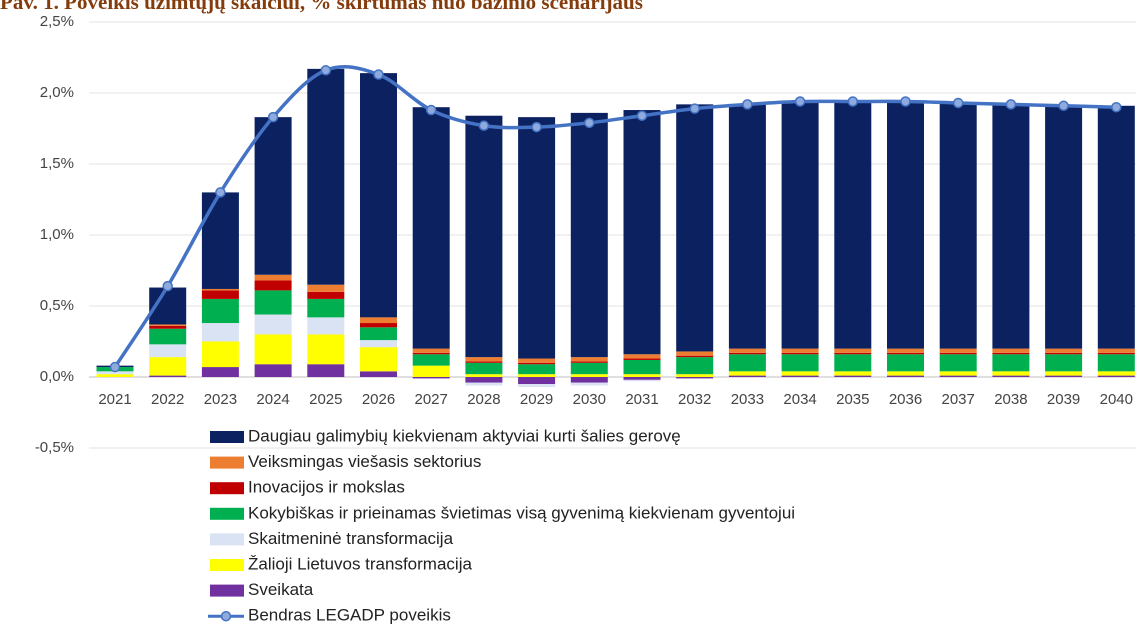 The image size is (1136, 627). Describe the element at coordinates (905, 399) in the screenshot. I see `x-tick-label: 2036` at that location.